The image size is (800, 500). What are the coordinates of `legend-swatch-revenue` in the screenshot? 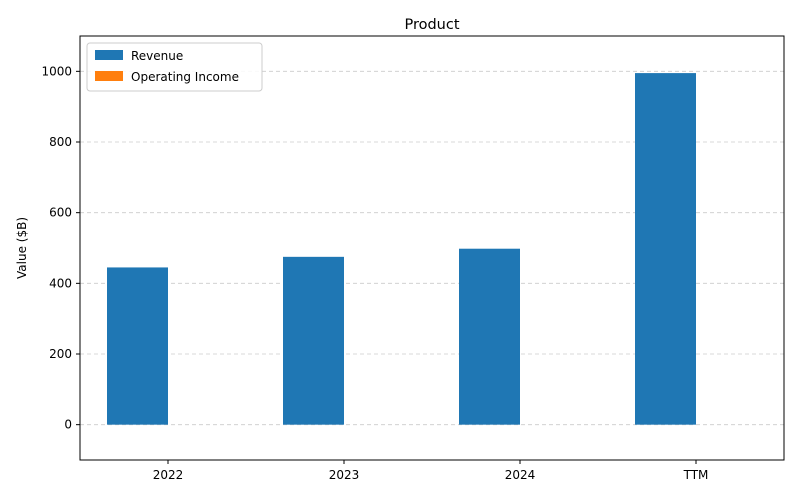 It's located at (109, 55).